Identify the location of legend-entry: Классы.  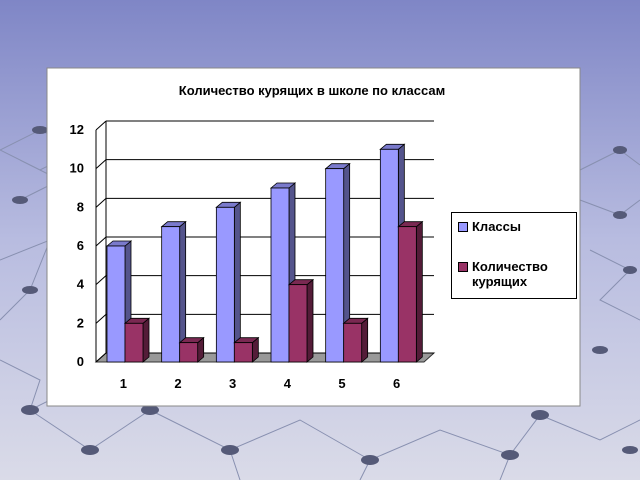
(505, 226).